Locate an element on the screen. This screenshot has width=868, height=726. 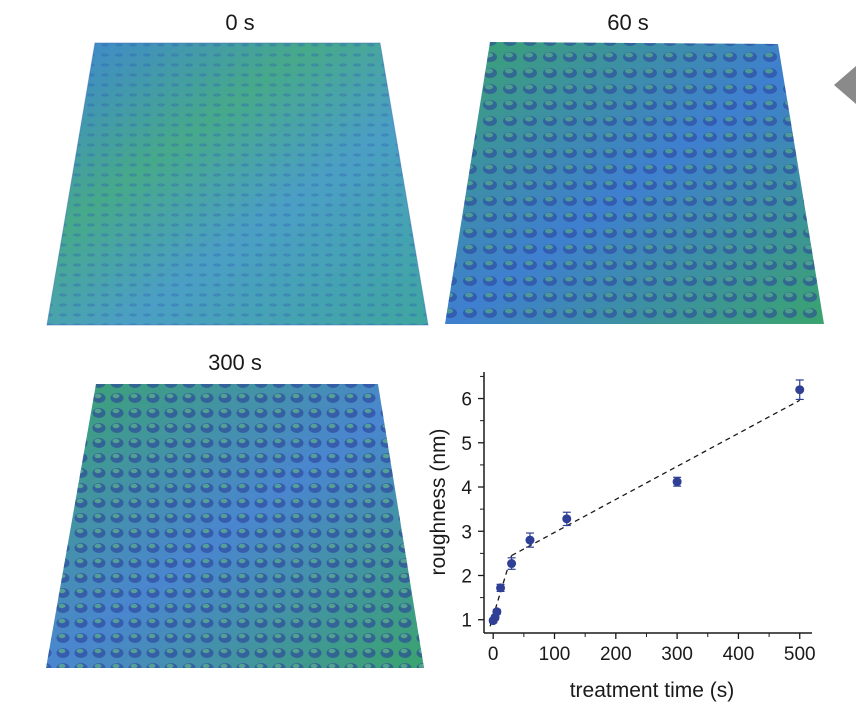
panel-title-300s: 300 s is located at coordinates (235, 362).